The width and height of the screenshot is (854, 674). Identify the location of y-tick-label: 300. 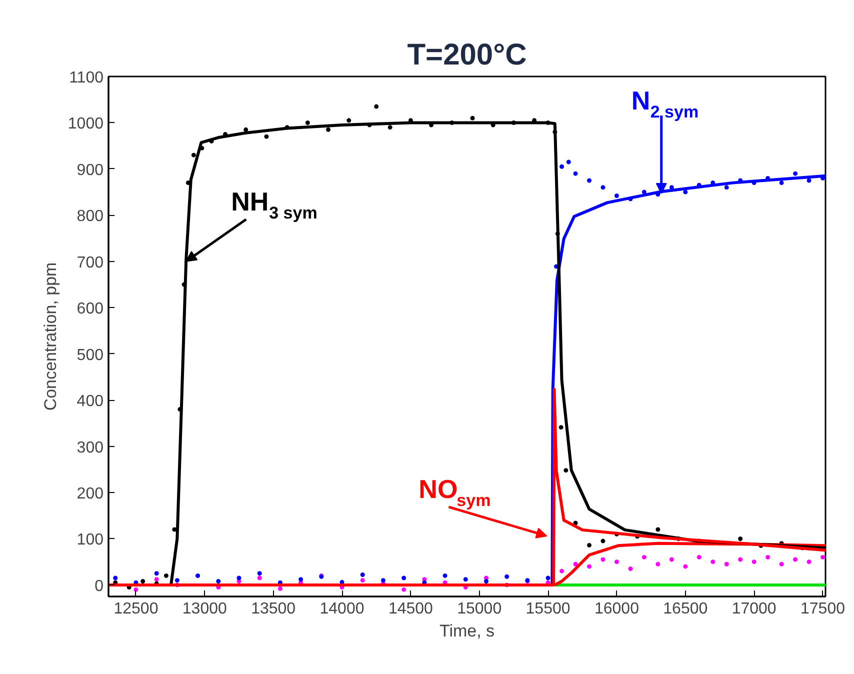
(90, 447).